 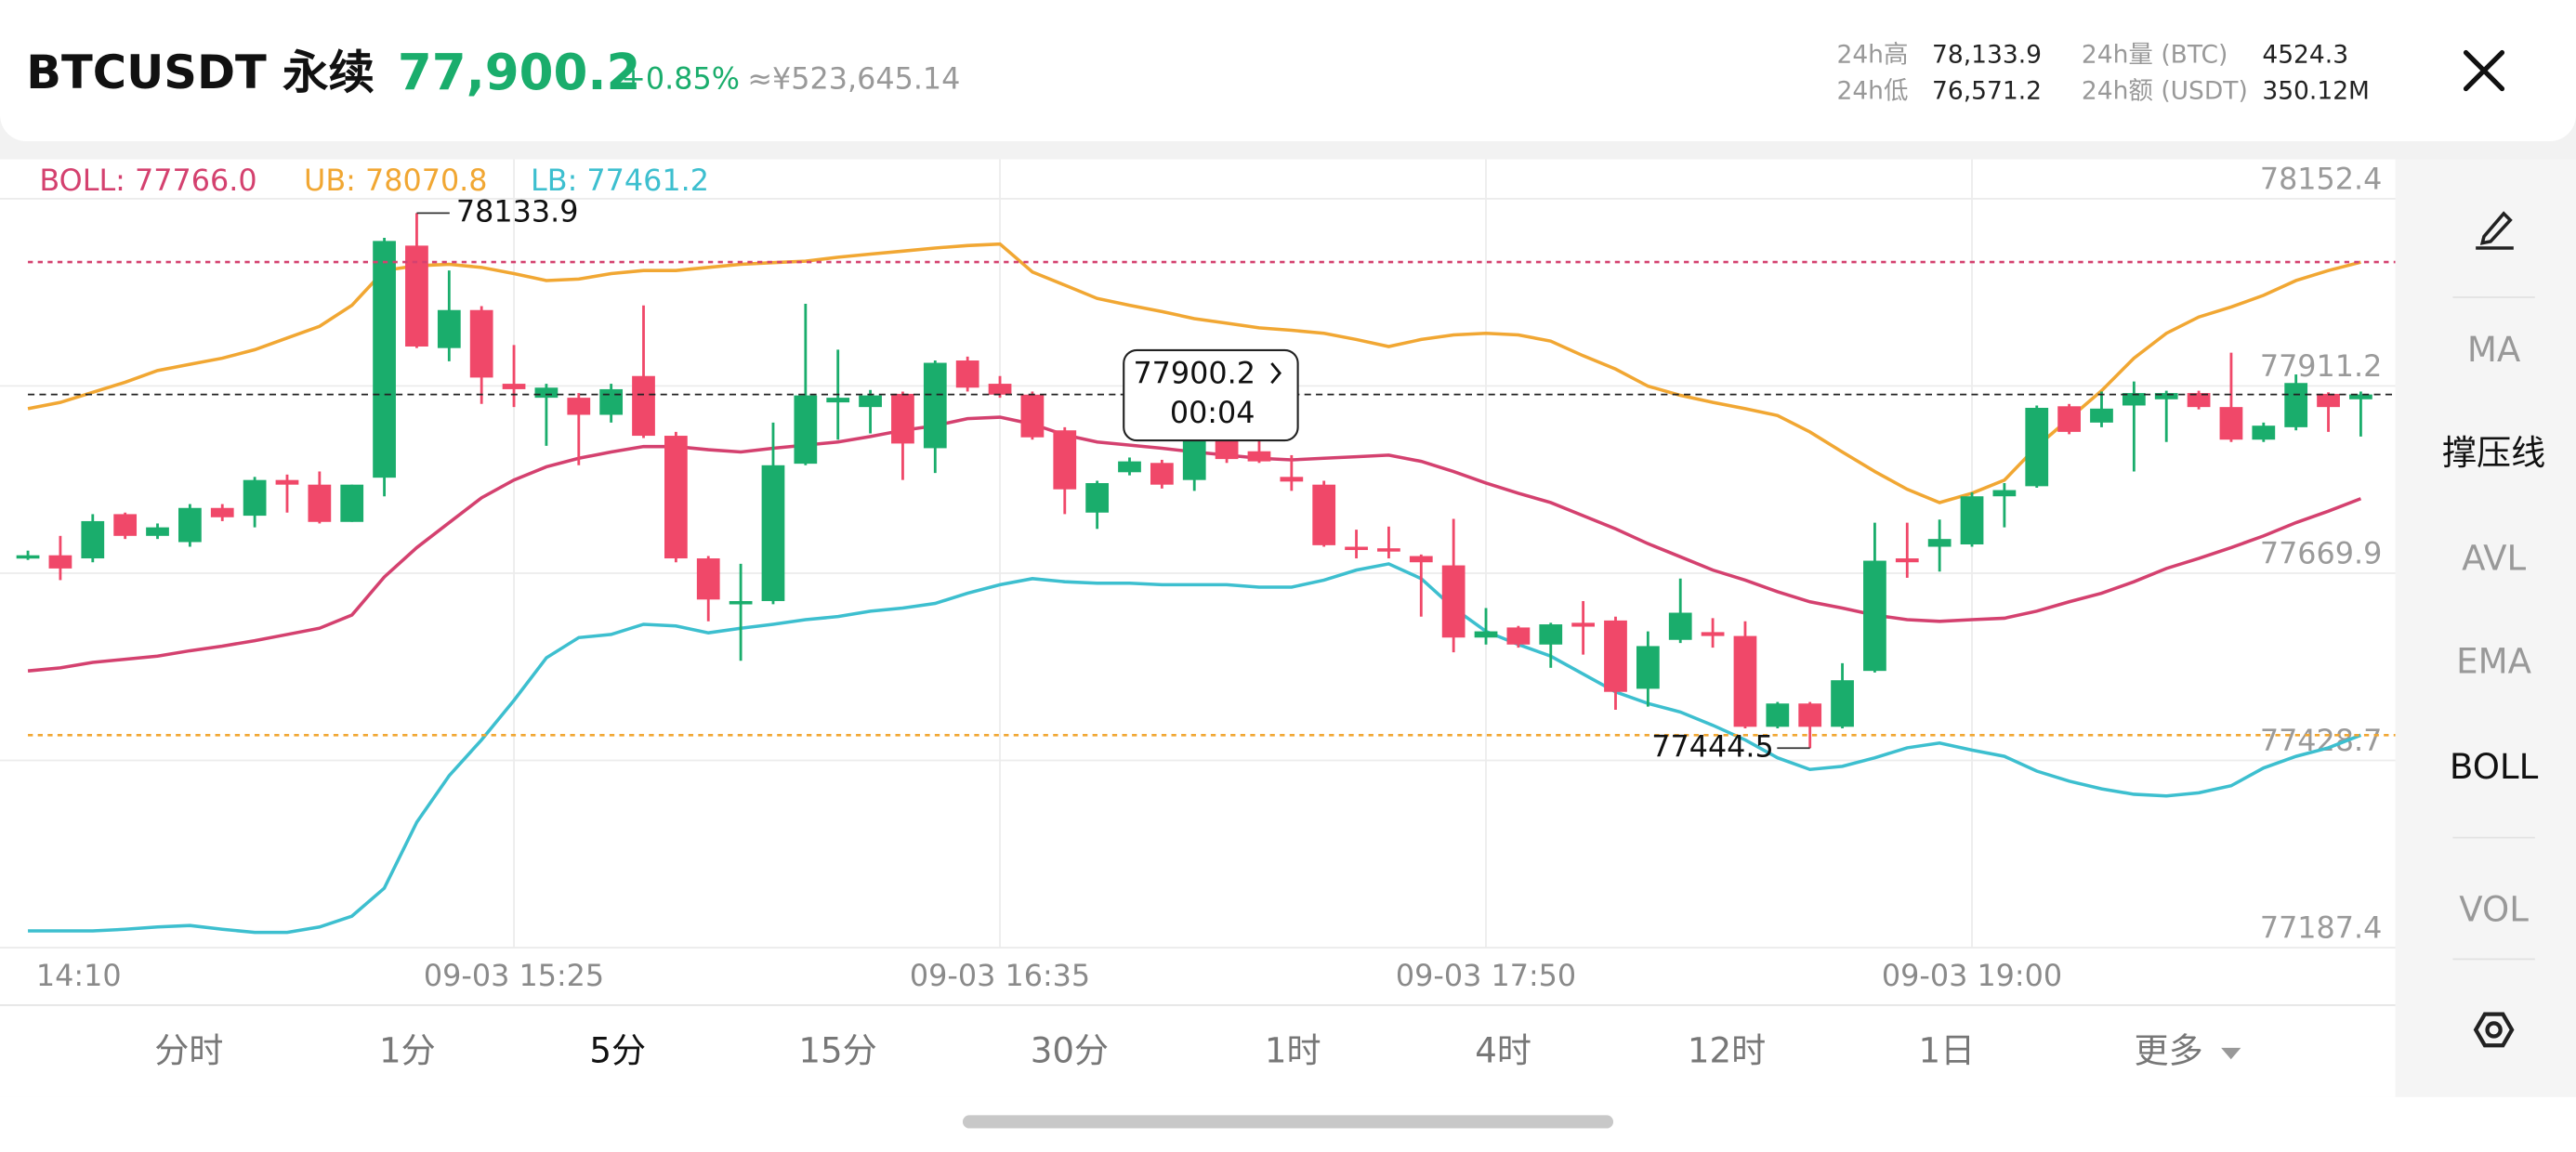 I want to click on timeframe-tab: 30分, so click(x=1070, y=1051).